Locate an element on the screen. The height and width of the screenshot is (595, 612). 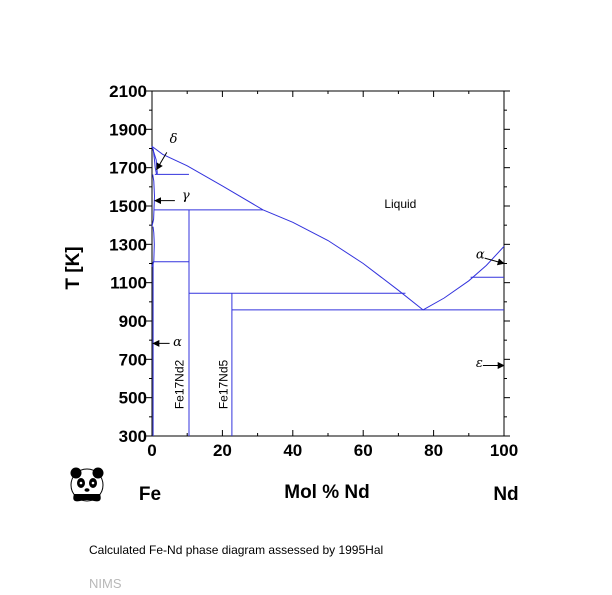
y-tick-label: 1300 is located at coordinates (128, 244).